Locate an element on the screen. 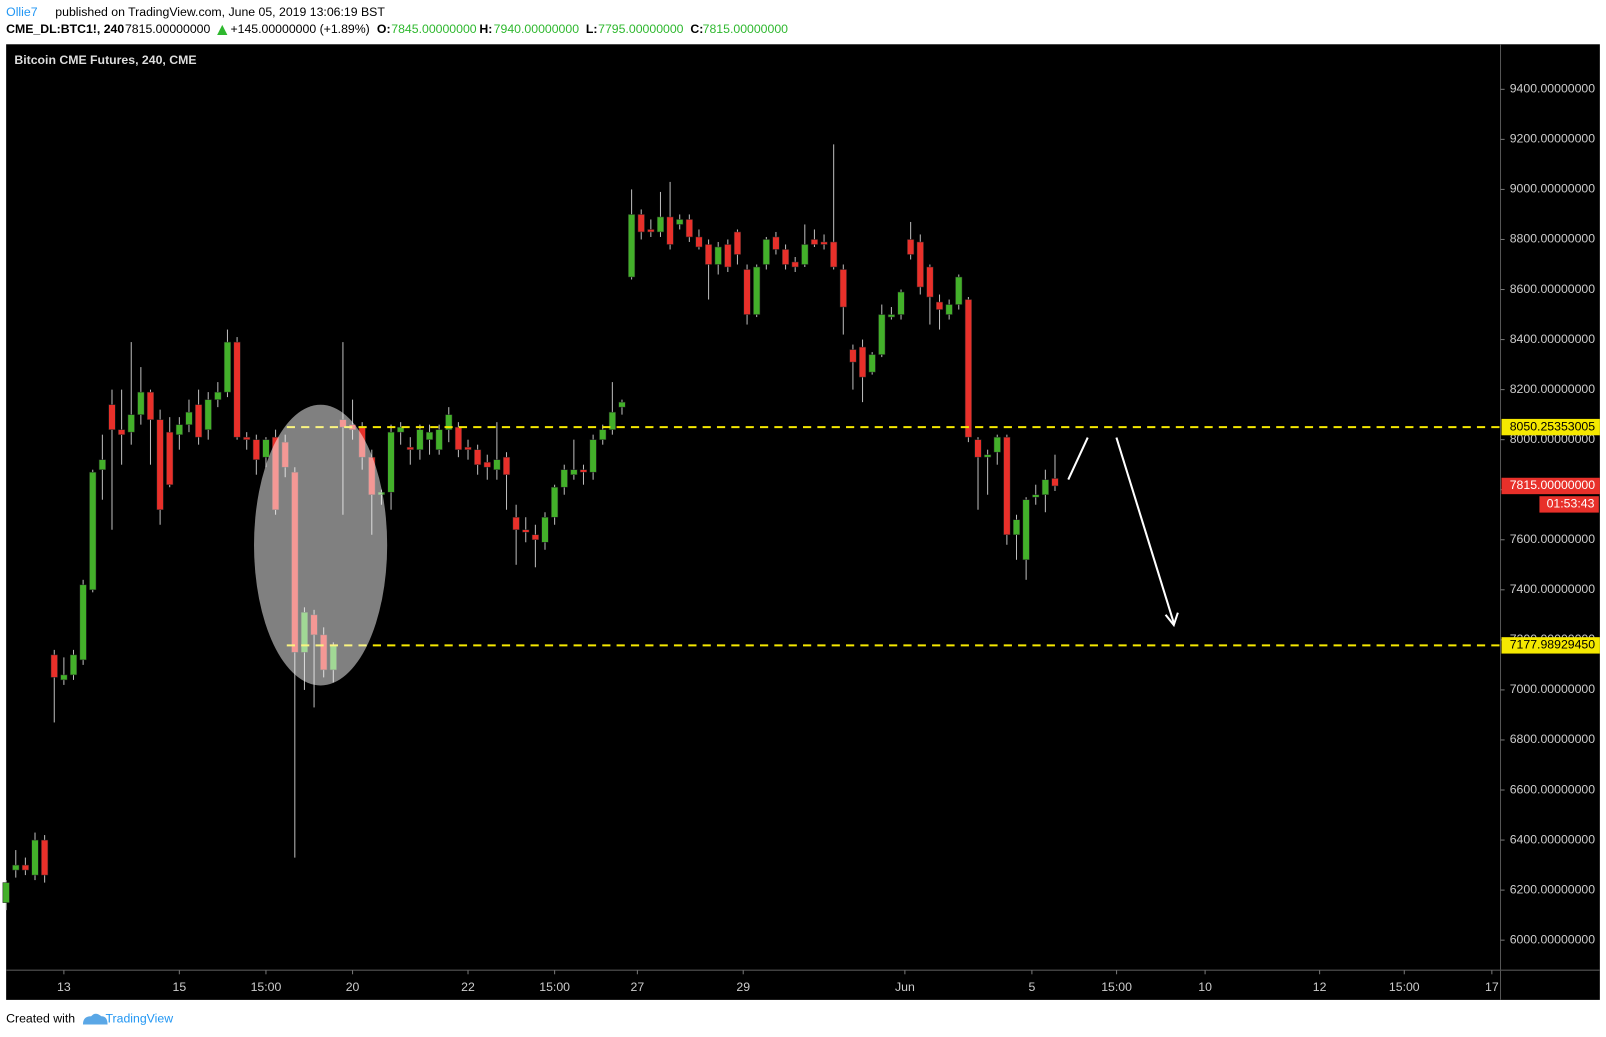 This screenshot has height=1037, width=1606. y-tick-label: 6000.00000000 is located at coordinates (1553, 939).